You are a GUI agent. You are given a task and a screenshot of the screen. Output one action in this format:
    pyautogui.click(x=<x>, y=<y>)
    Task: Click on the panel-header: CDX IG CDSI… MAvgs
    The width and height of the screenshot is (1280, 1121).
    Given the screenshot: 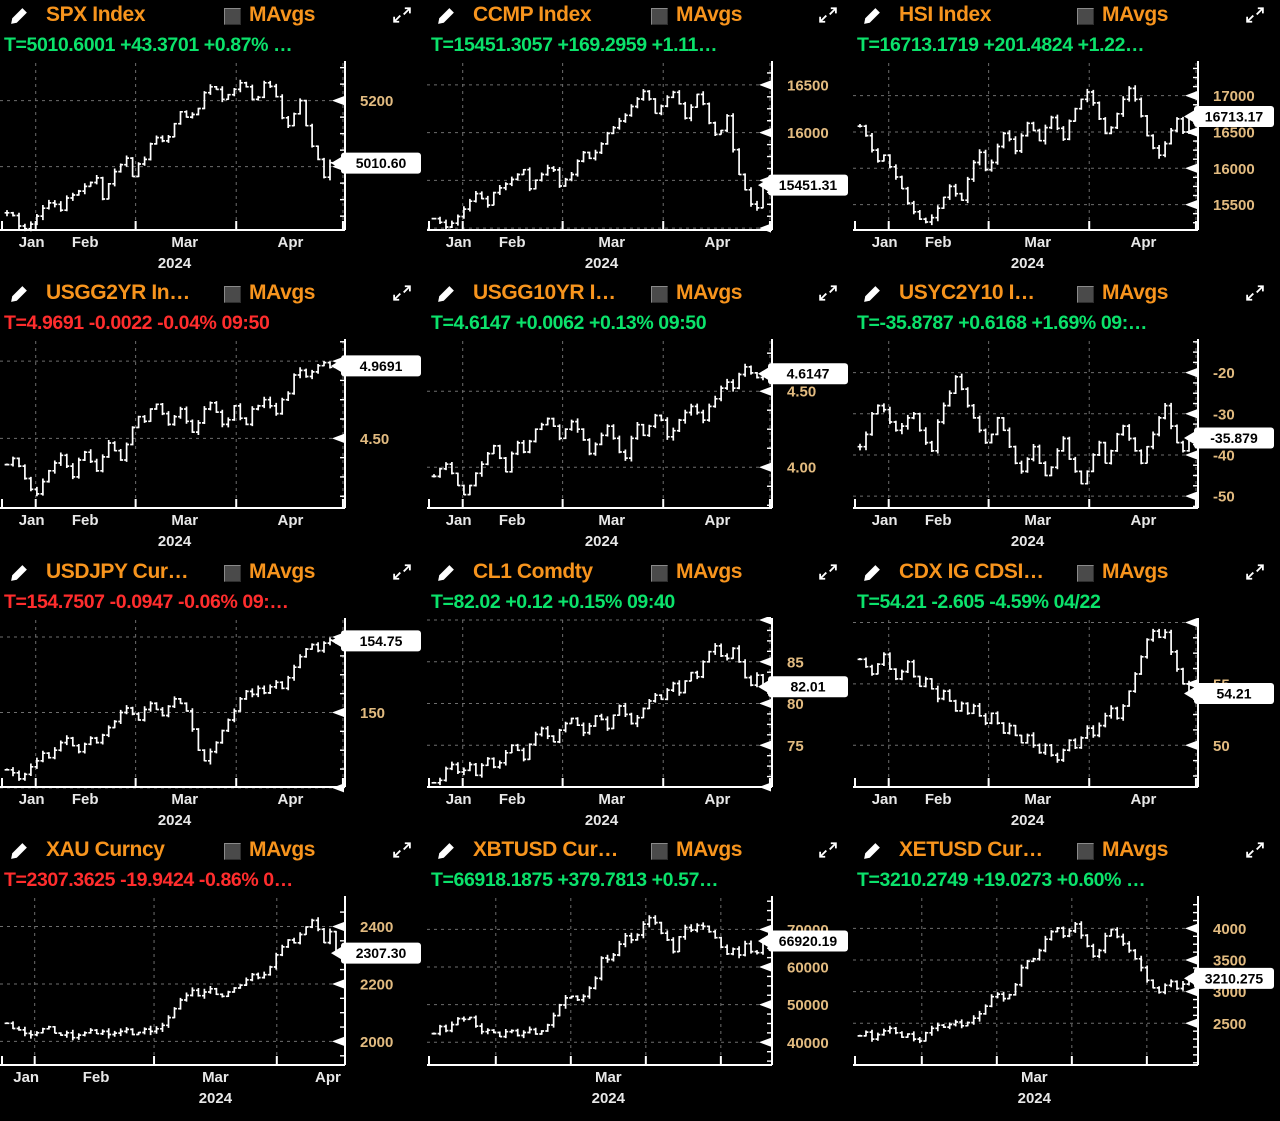 What is the action you would take?
    pyautogui.click(x=1066, y=573)
    